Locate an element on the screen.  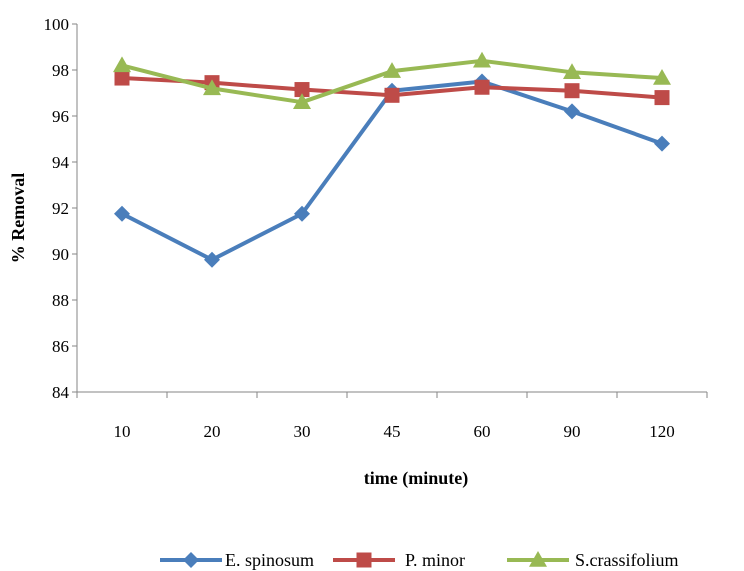
y-tick-label: 88 is located at coordinates (60, 300).